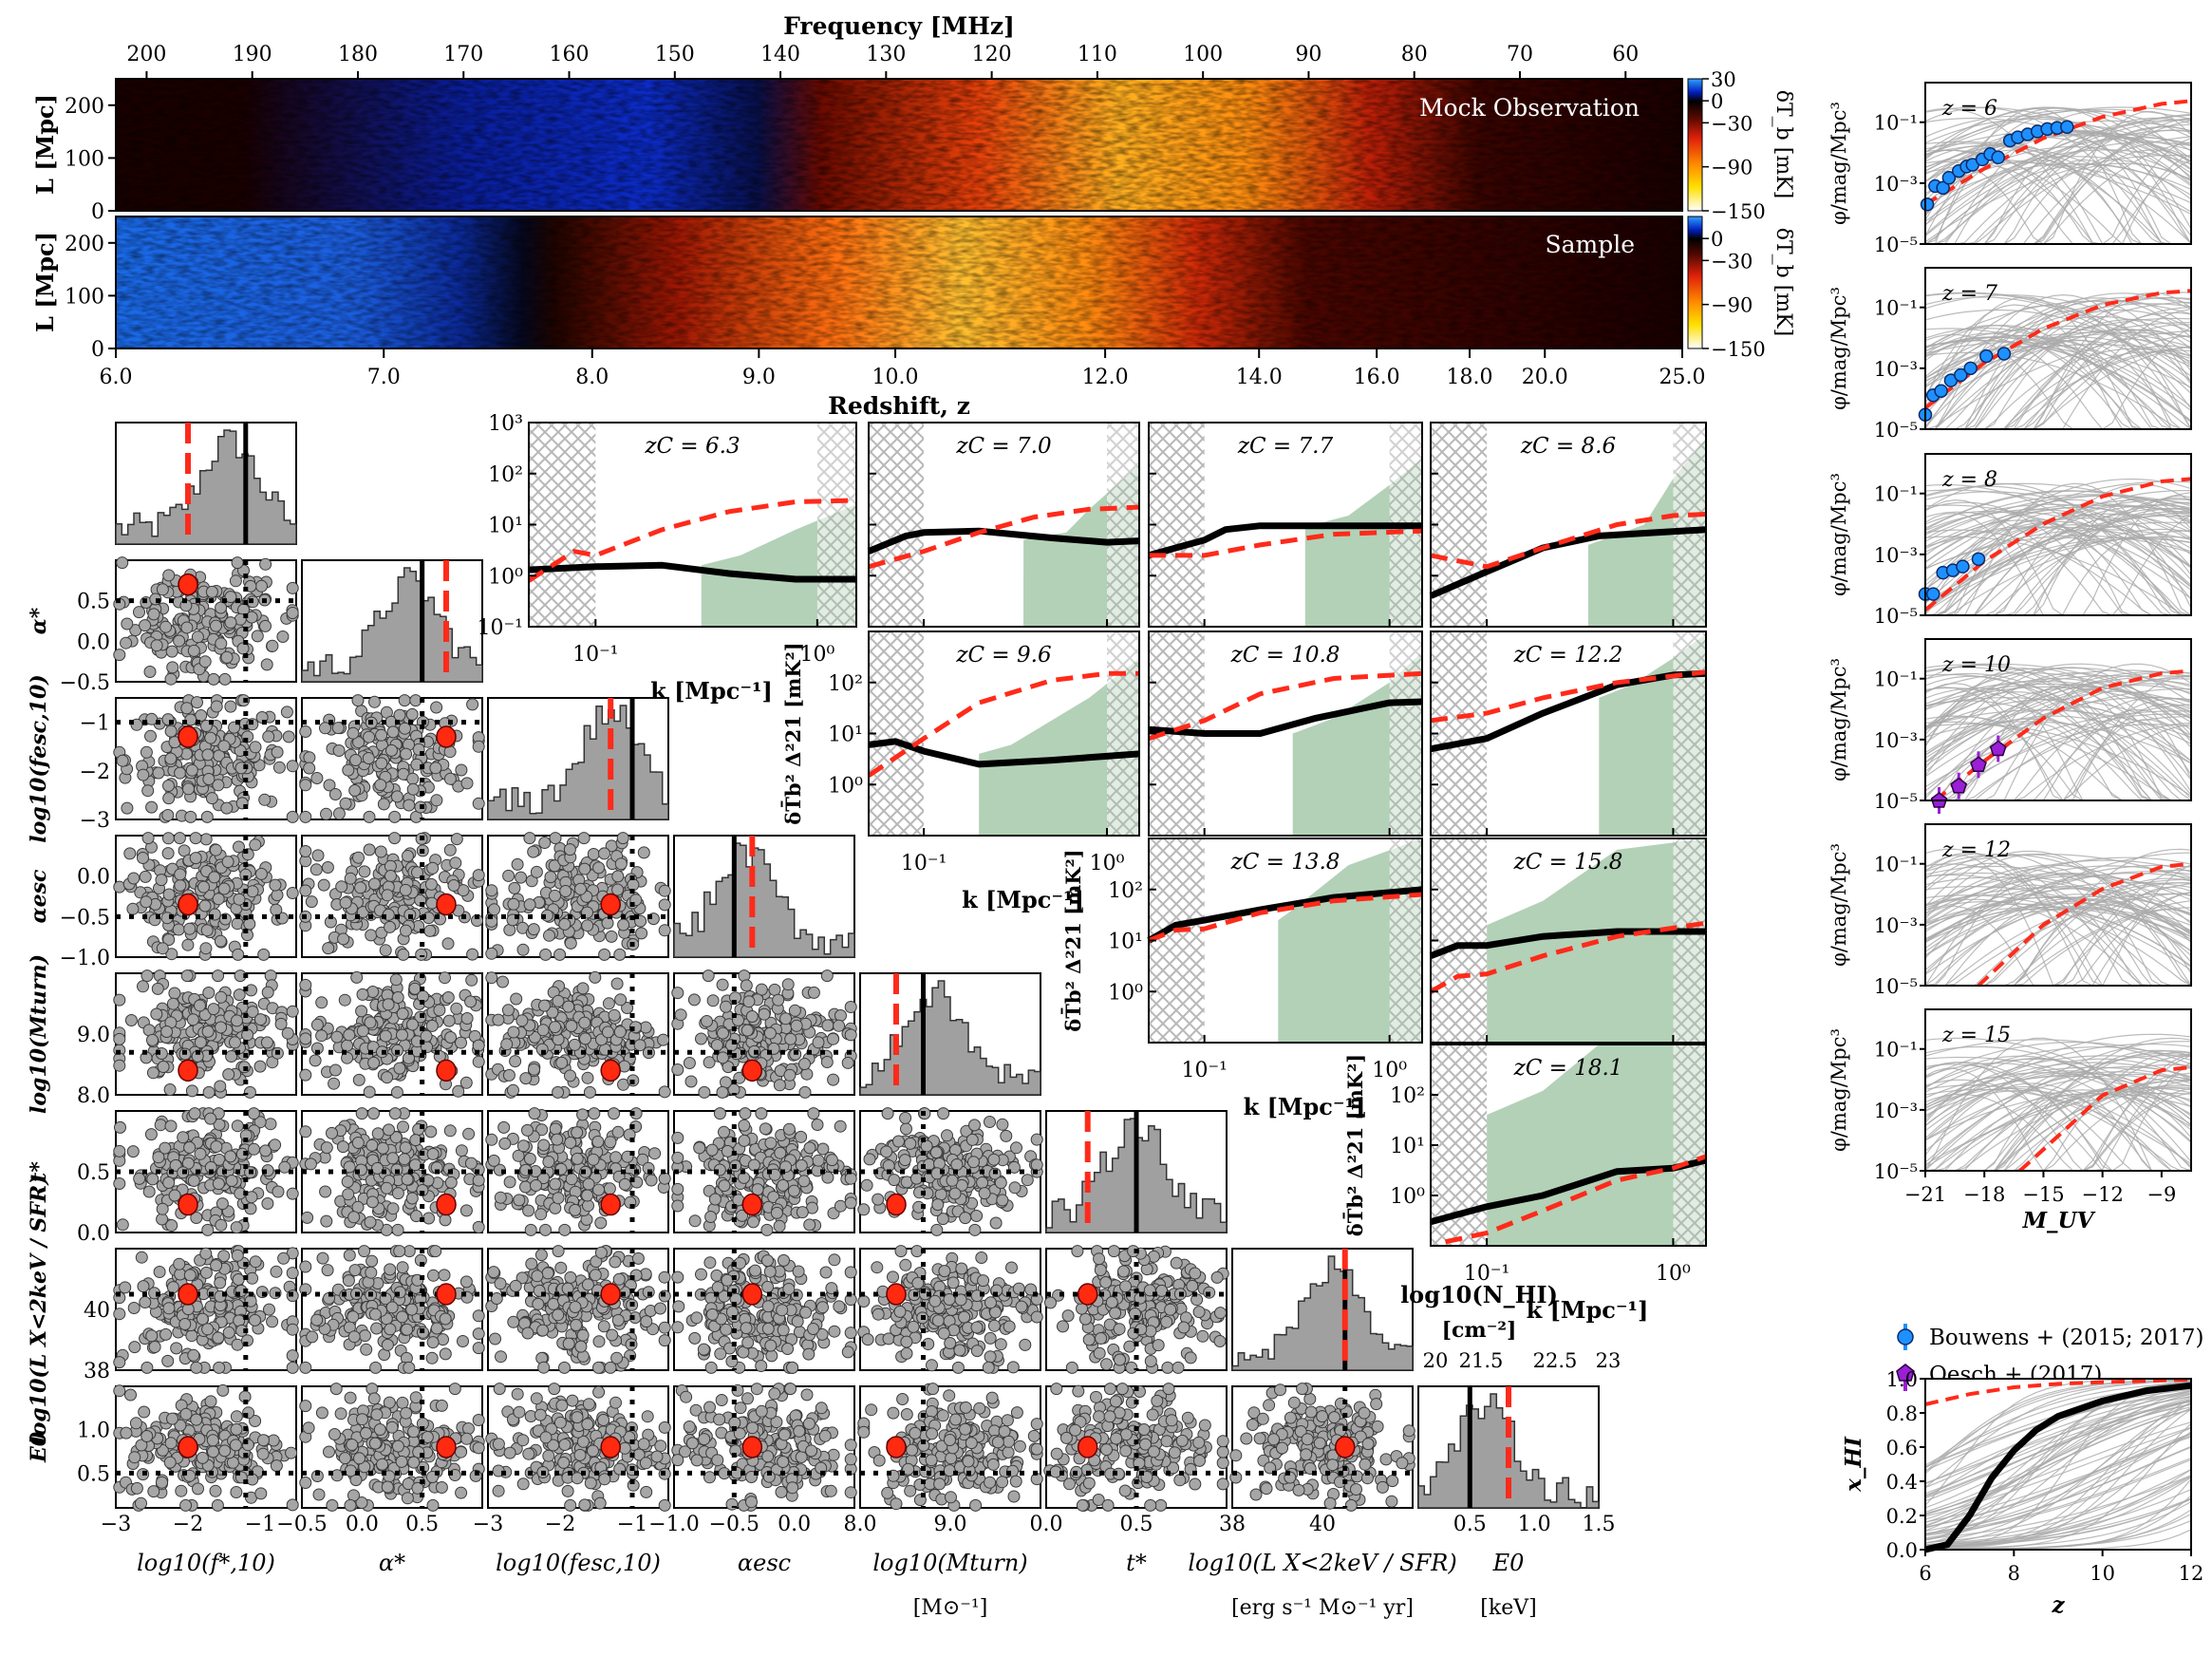 The height and width of the screenshot is (1656, 2212). I want to click on redshift-tick-label: 18.0, so click(1470, 377).